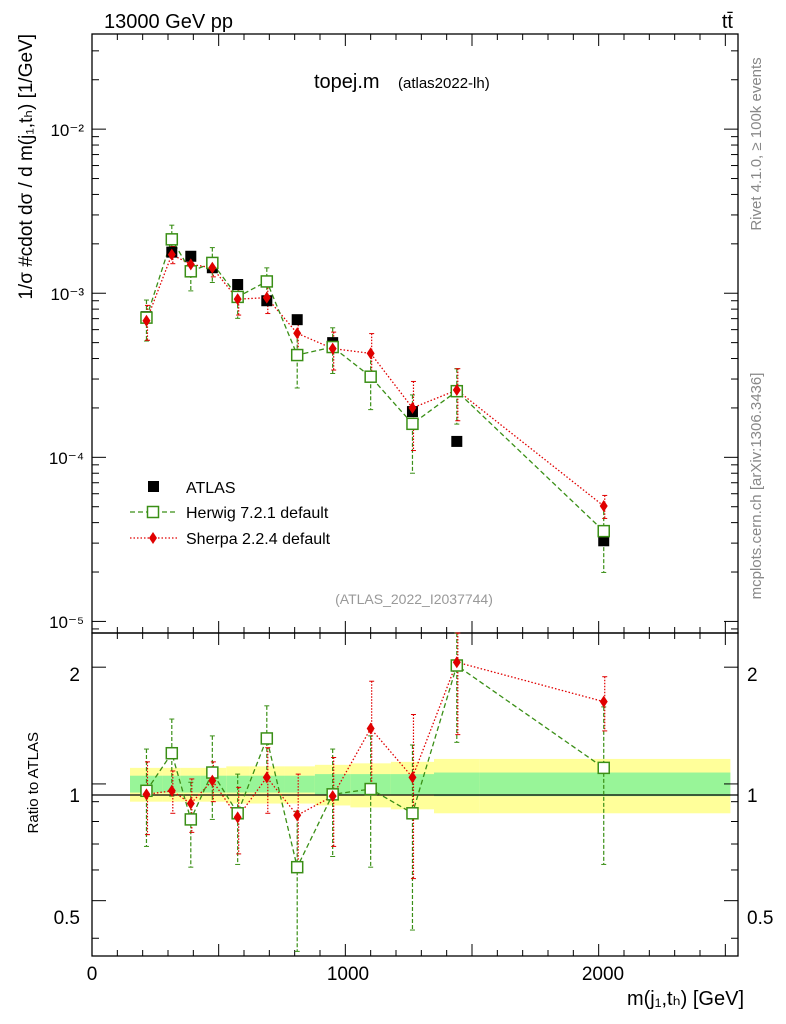 This screenshot has height=1024, width=786. I want to click on xtick-label: 0, so click(92, 974).